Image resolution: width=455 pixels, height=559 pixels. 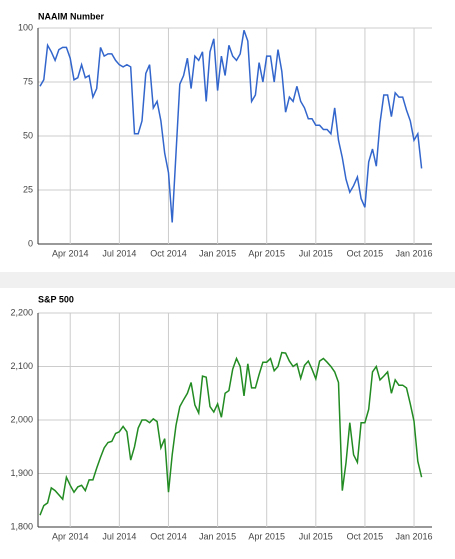 I want to click on y-tick-label: 0, so click(x=30, y=243).